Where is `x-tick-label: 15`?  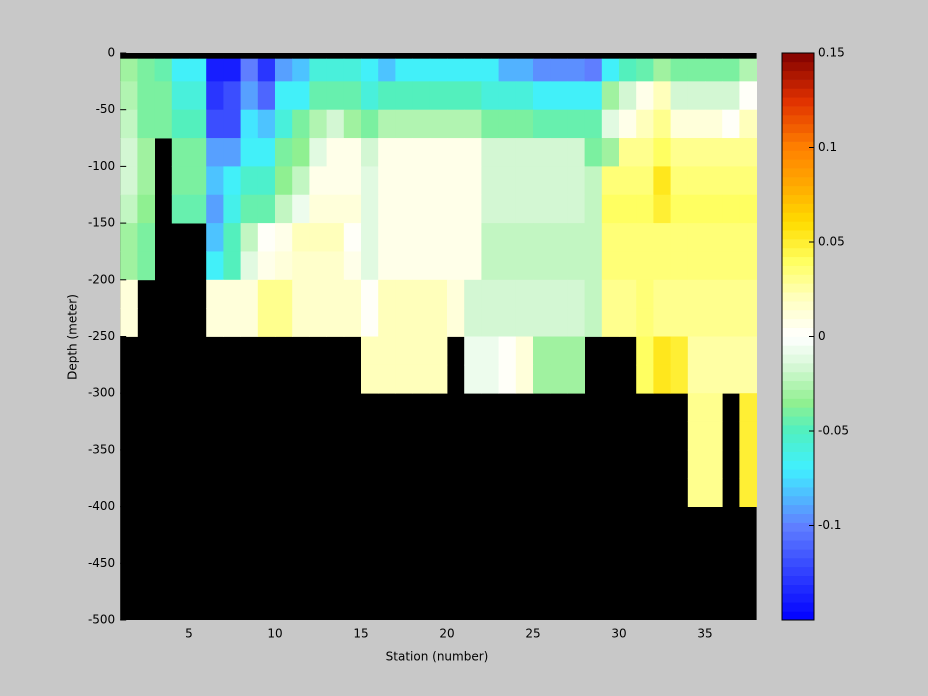 x-tick-label: 15 is located at coordinates (360, 634).